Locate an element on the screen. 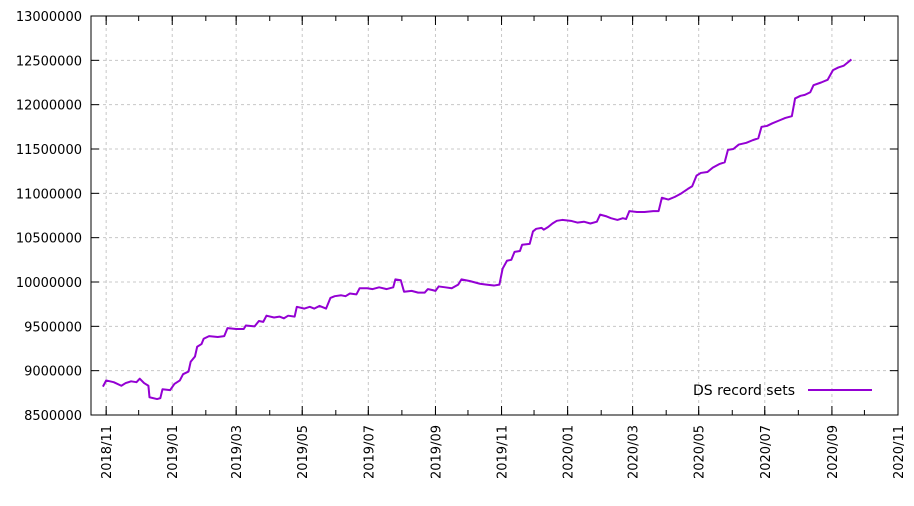 The width and height of the screenshot is (914, 506). y-tick-label: 11000000 is located at coordinates (49, 194).